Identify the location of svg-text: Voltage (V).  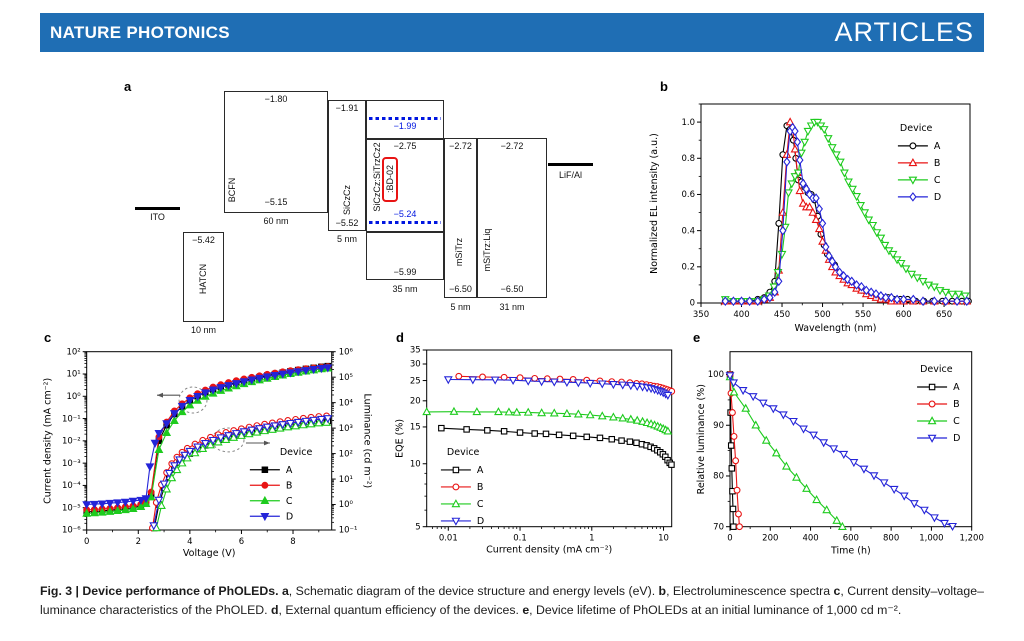
(209, 553).